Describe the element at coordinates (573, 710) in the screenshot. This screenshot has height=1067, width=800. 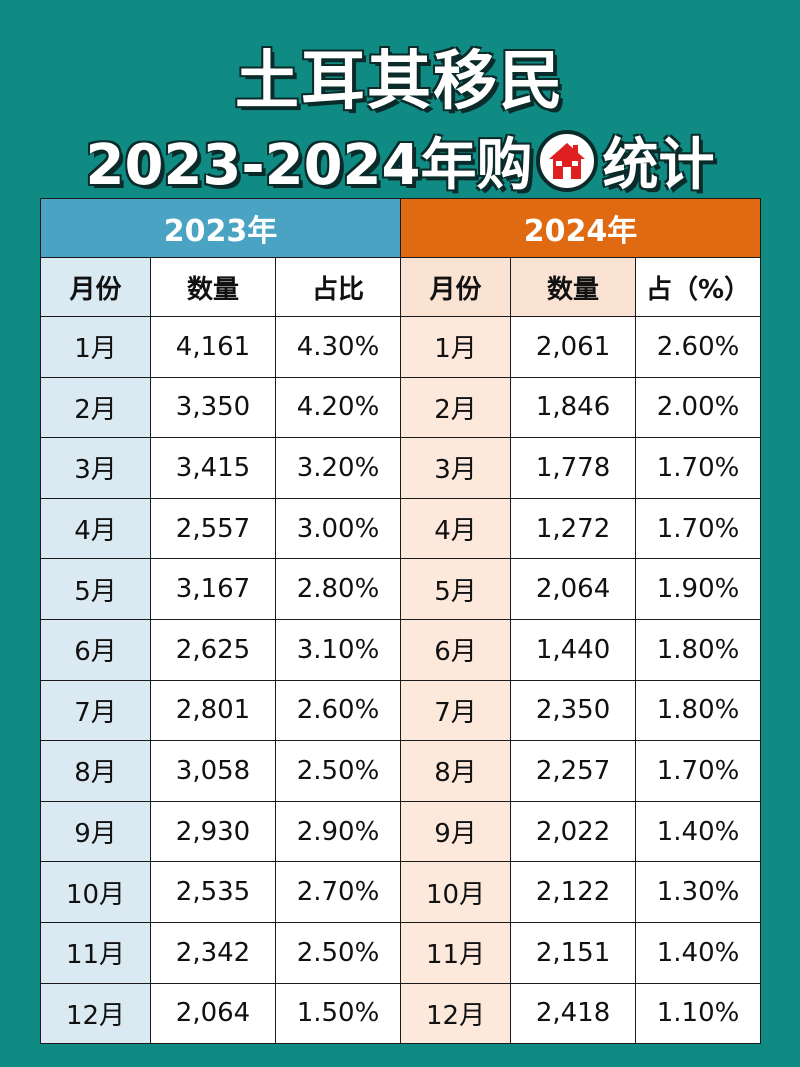
I see `quantity-2024-cell: 2,350` at that location.